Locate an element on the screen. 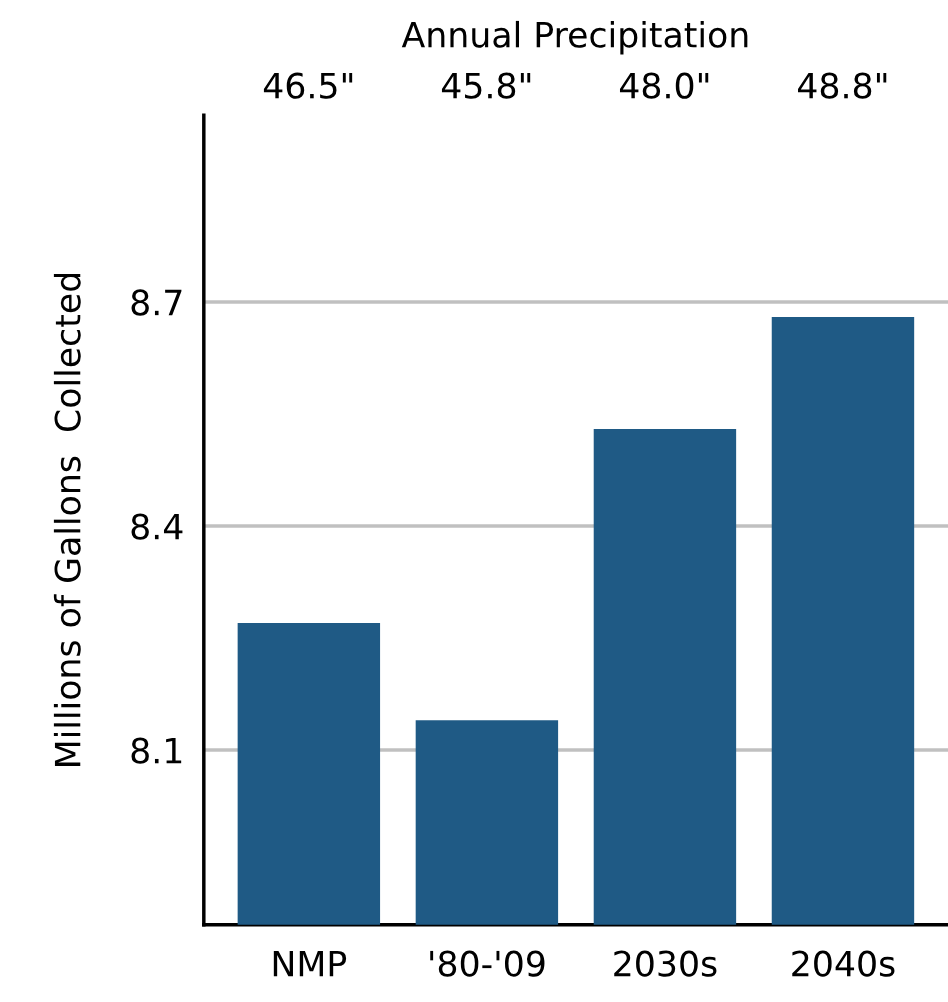  x-tick-label: 2030s is located at coordinates (665, 963).